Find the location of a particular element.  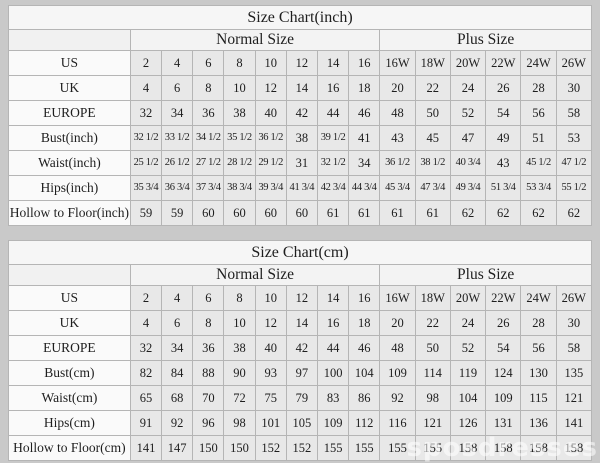

value-cell: 147 is located at coordinates (177, 448).